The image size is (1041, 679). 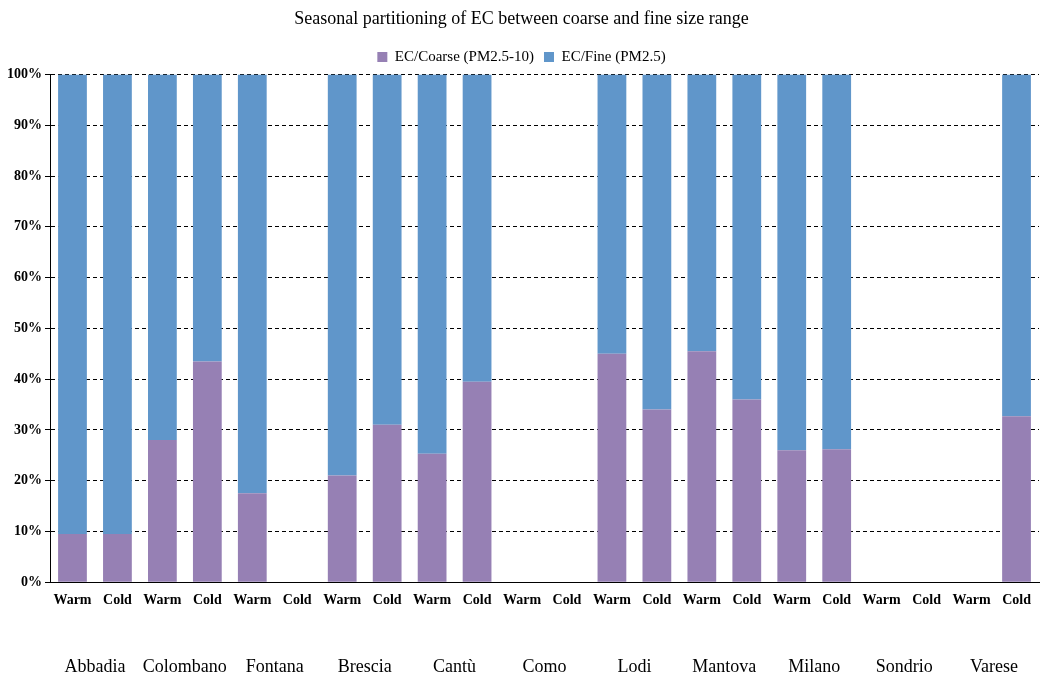 I want to click on y-tick-label: 20%, so click(x=28, y=480).